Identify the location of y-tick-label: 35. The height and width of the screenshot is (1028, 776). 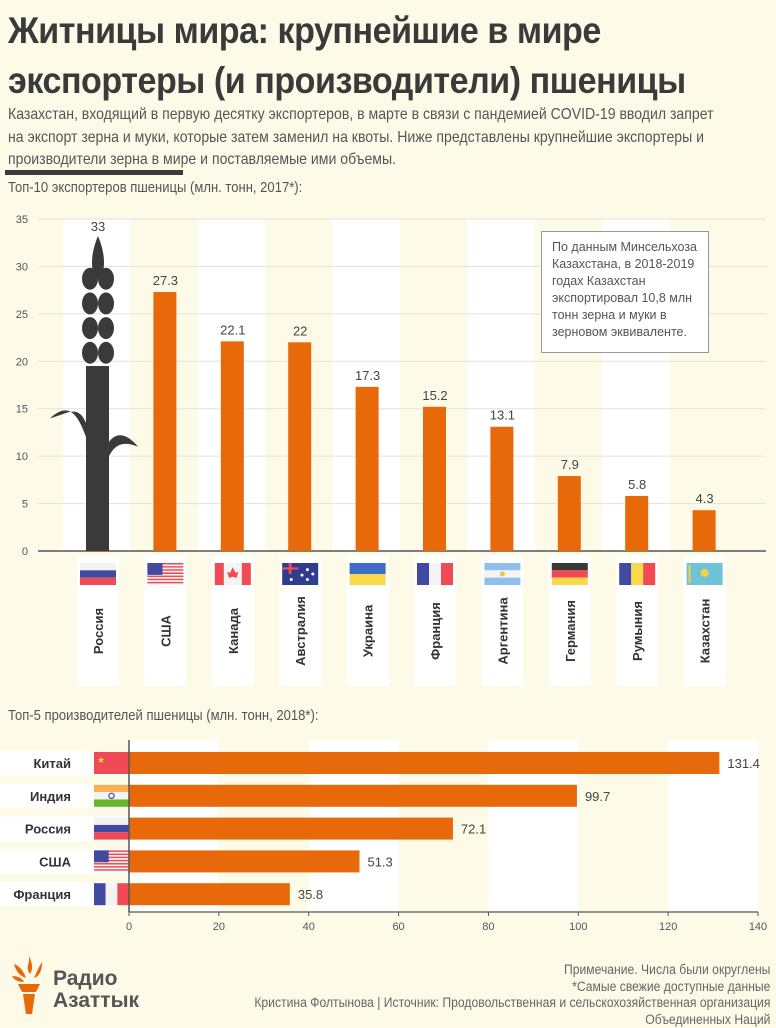
(22, 220).